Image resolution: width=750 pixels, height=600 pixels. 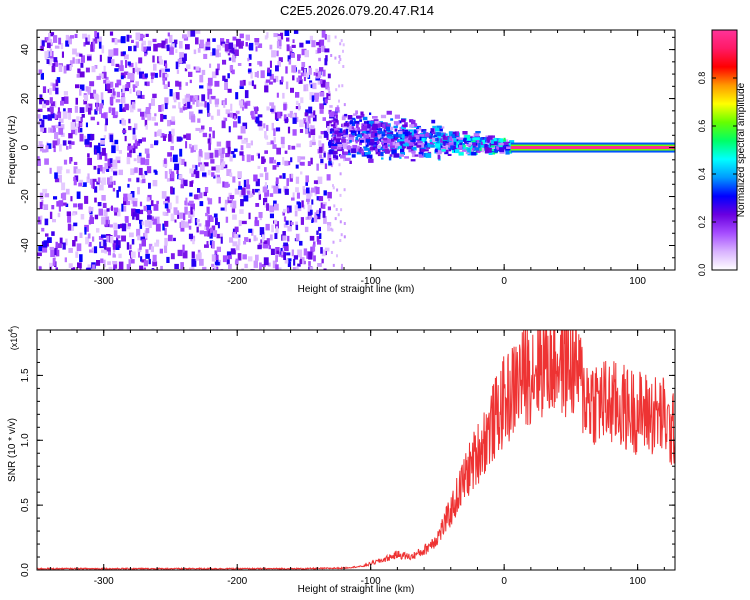 What do you see at coordinates (702, 78) in the screenshot?
I see `colorbar-tick-label: 0.8` at bounding box center [702, 78].